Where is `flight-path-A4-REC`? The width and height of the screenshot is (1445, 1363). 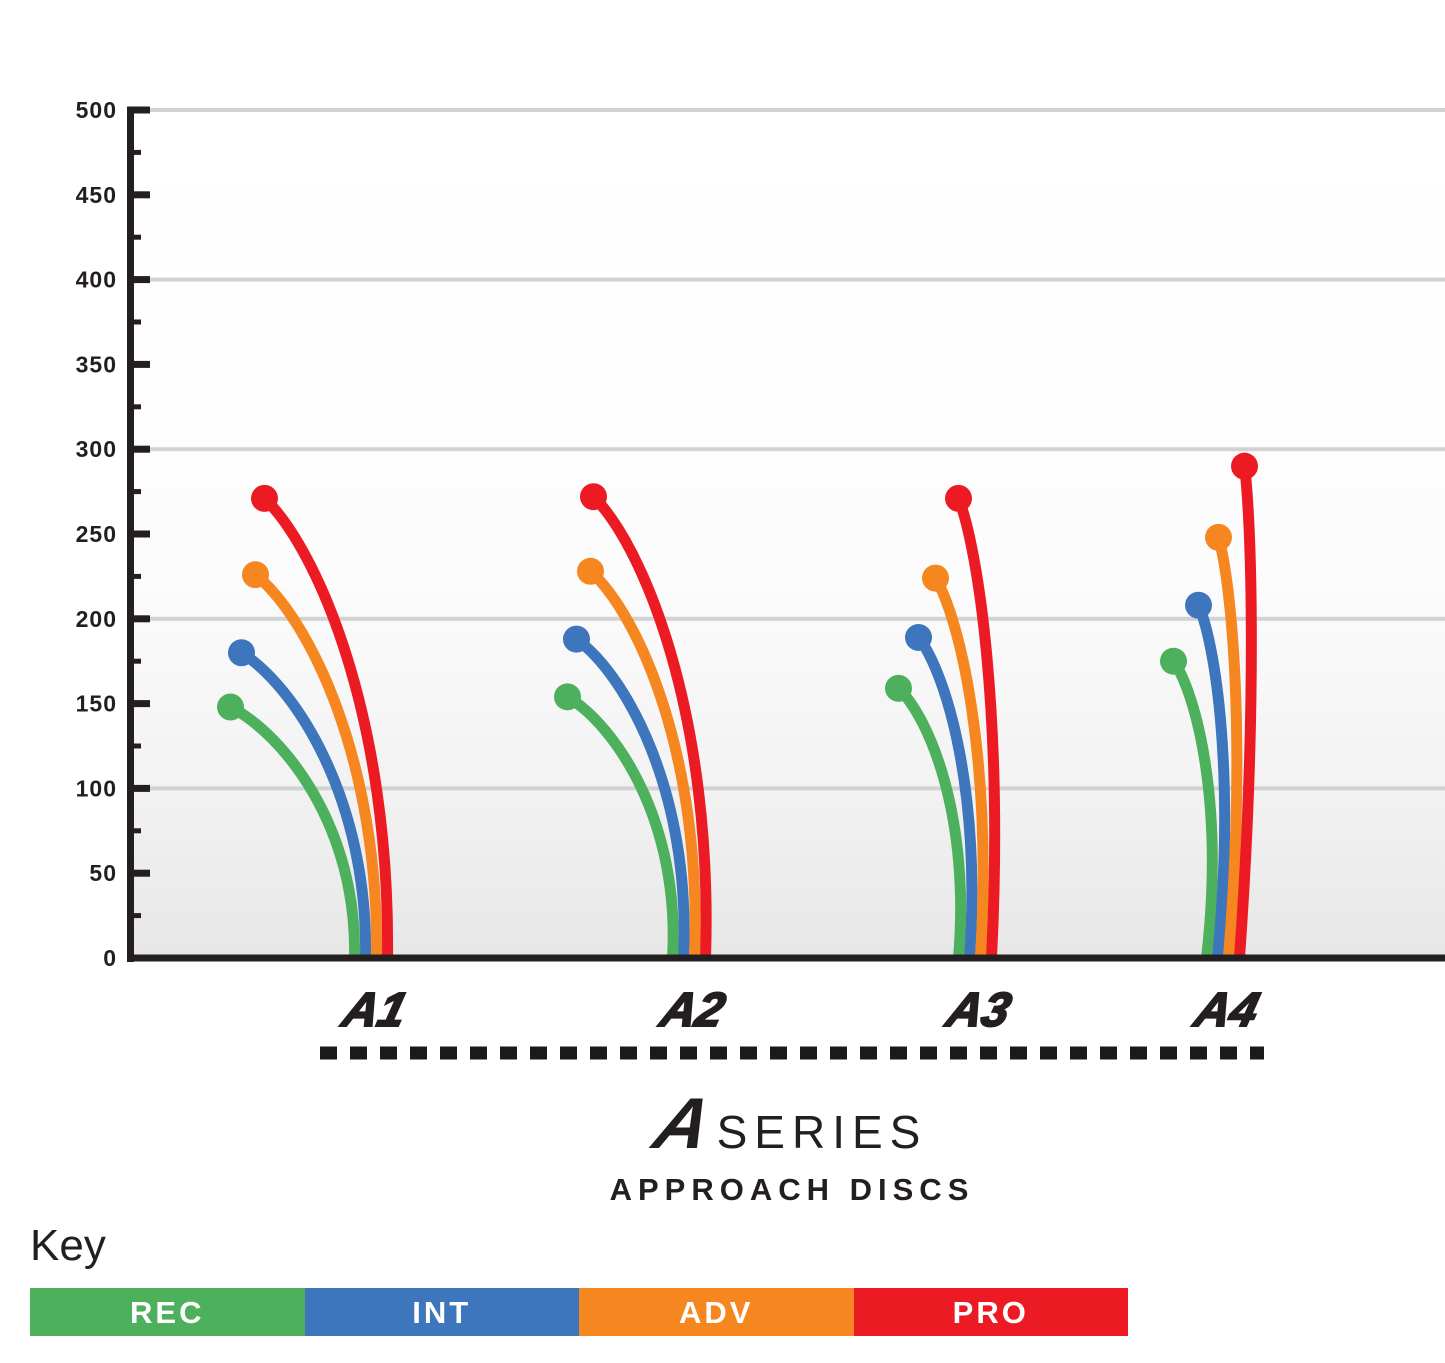 flight-path-A4-REC is located at coordinates (1193, 808).